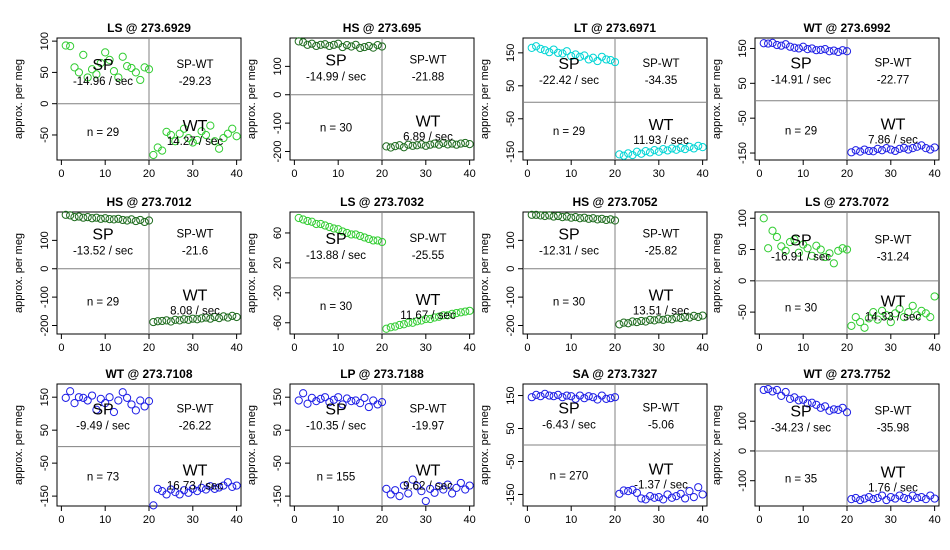 Image resolution: width=950 pixels, height=550 pixels. I want to click on panel-title: LT @ 273.6971, so click(615, 28).